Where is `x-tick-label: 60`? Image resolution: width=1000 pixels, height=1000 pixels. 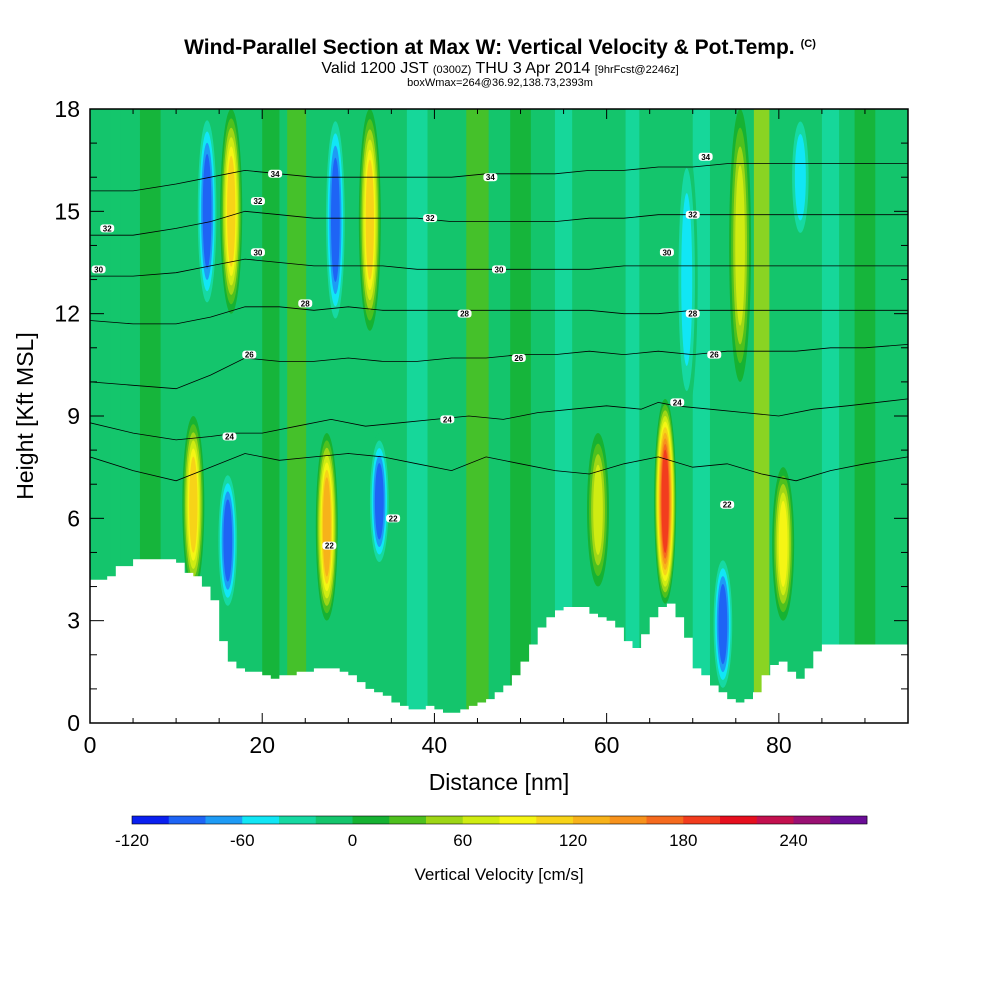
x-tick-label: 60 is located at coordinates (607, 745).